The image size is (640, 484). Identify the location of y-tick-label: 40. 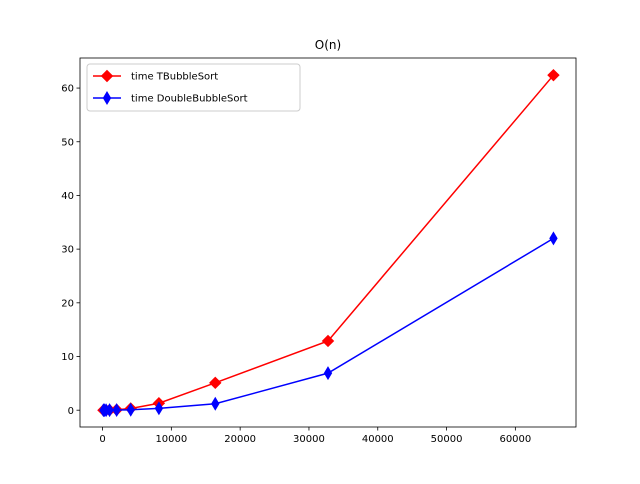
(67, 196).